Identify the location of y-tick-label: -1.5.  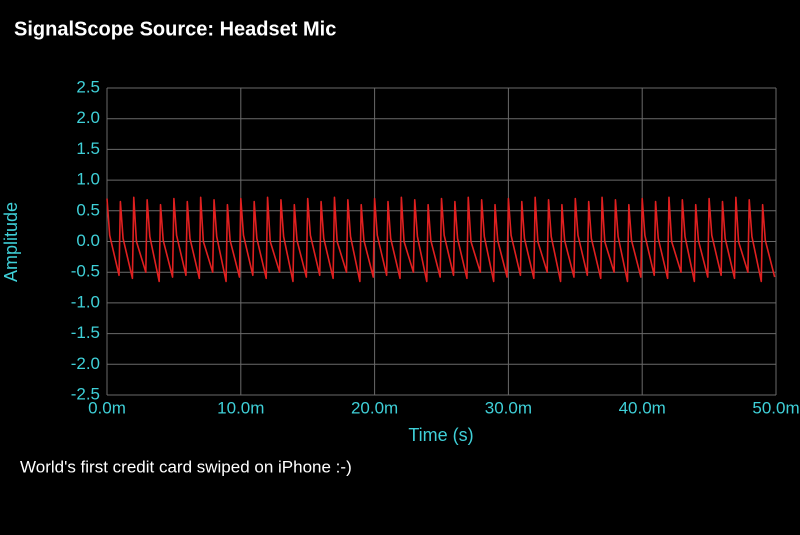
(85, 332).